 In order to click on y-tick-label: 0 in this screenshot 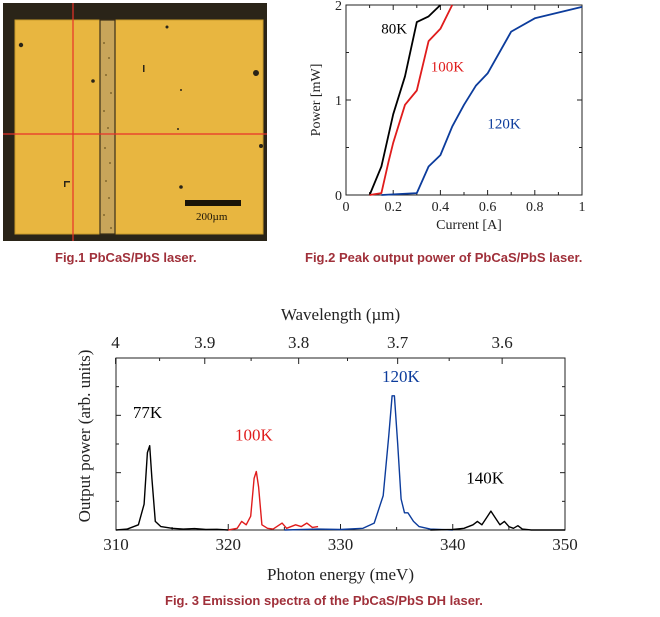, I will do `click(338, 196)`.